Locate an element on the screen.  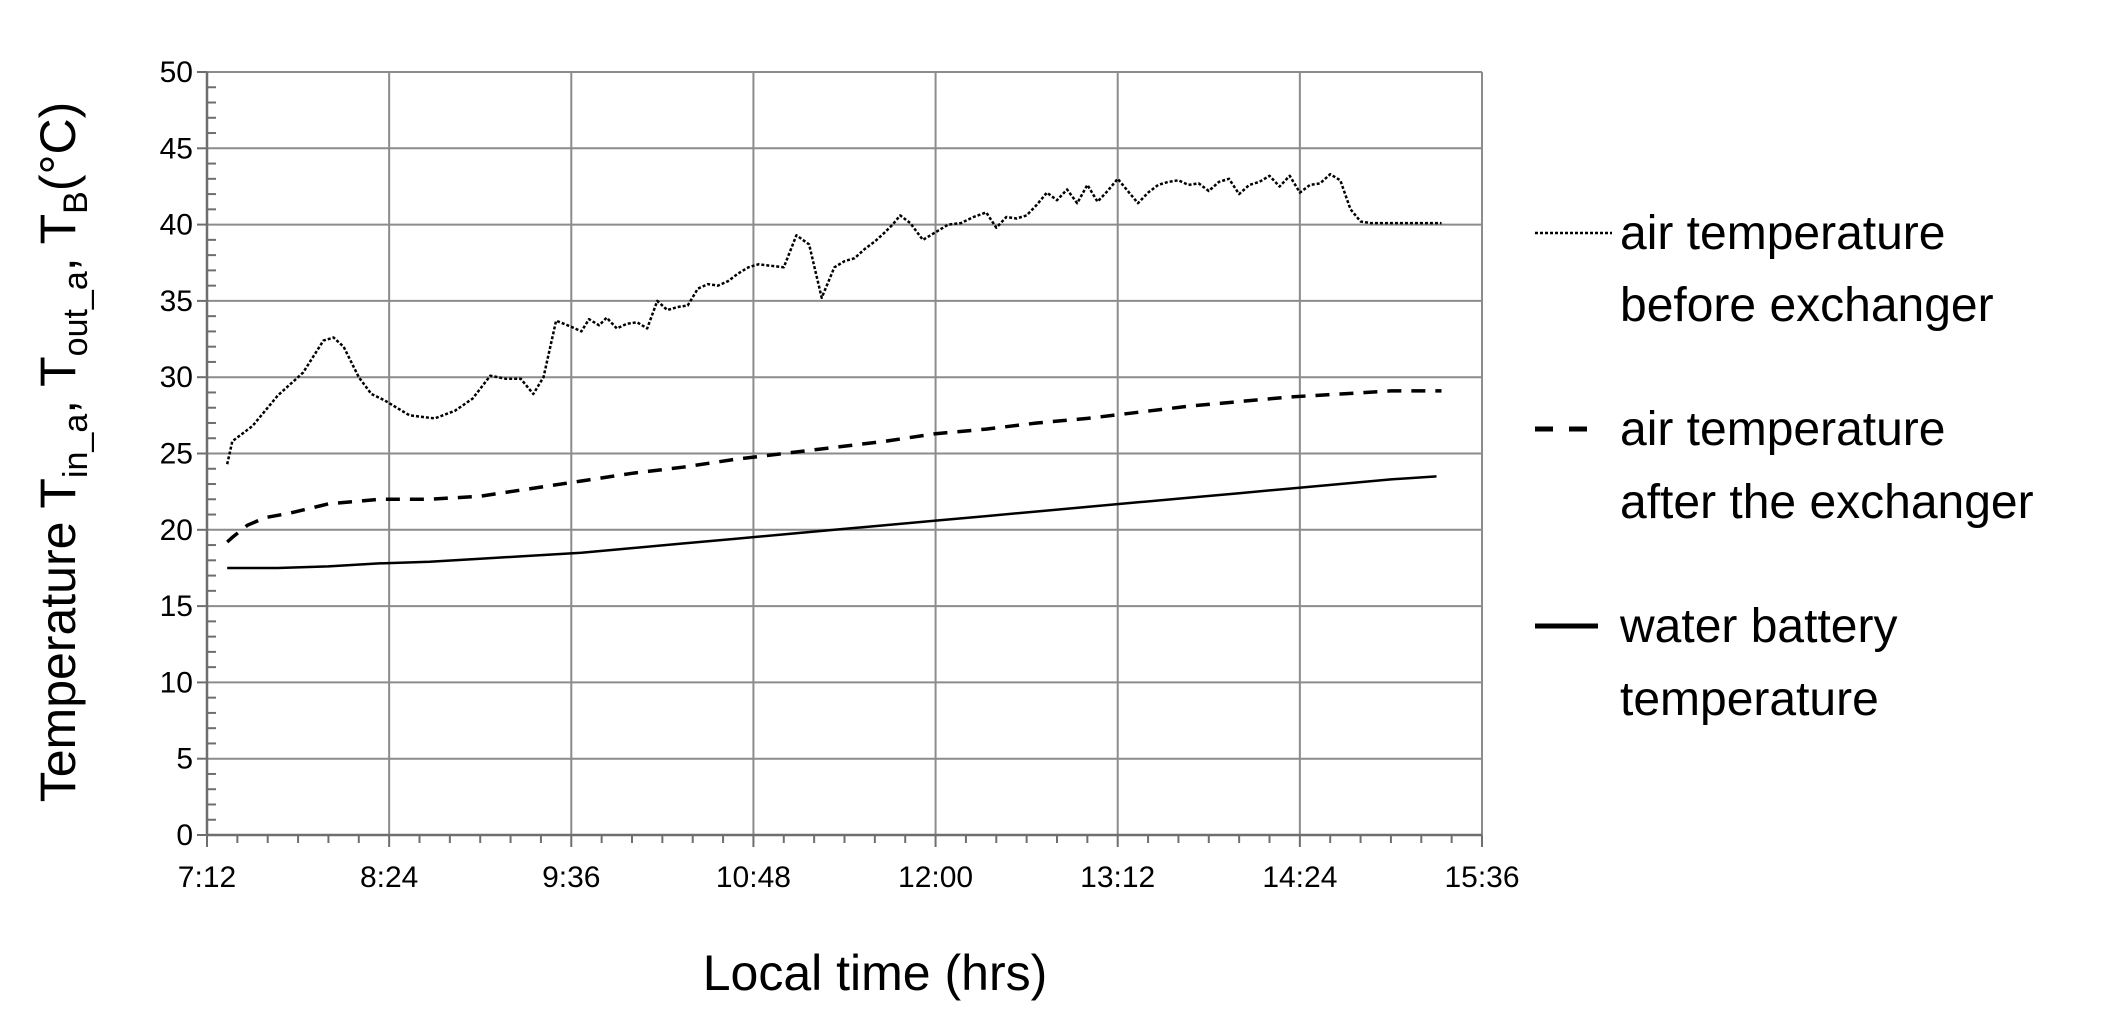
legend-entry-water-battery: water battery temperature is located at coordinates (1716, 663).